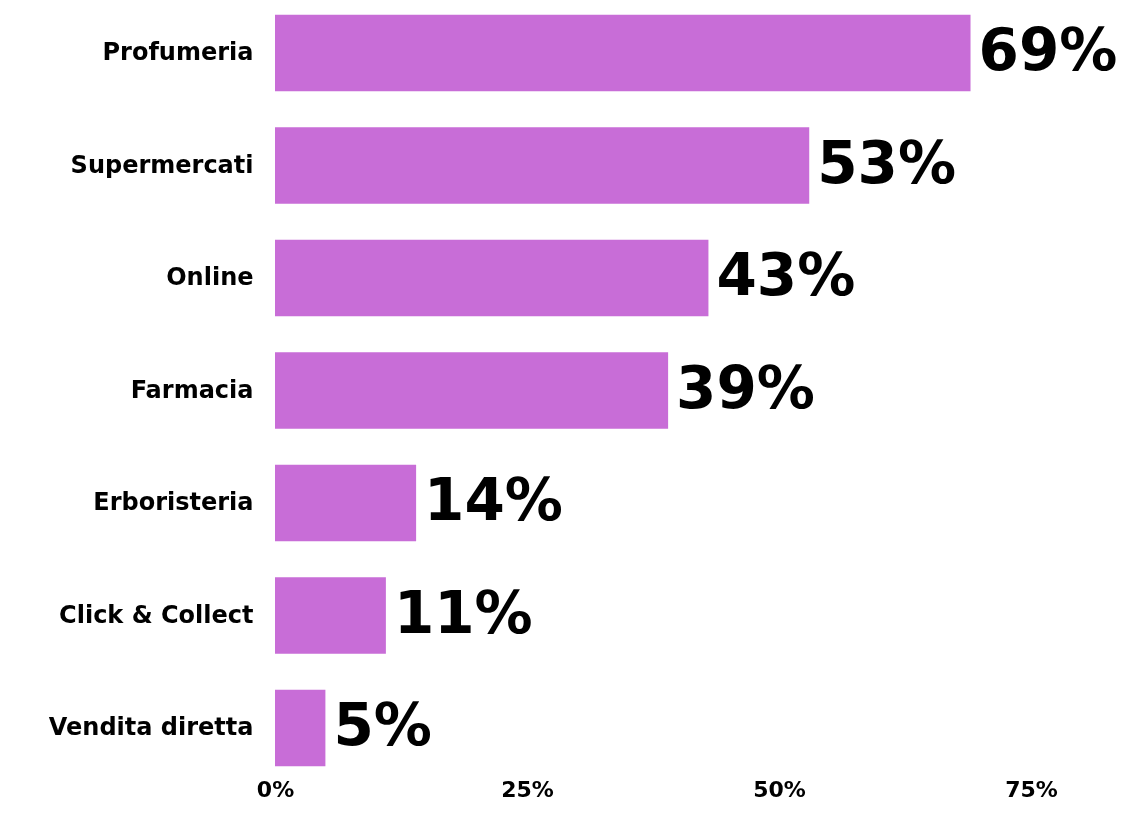 The image size is (1124, 813). What do you see at coordinates (275, 789) in the screenshot?
I see `x-tick-label: 0%` at bounding box center [275, 789].